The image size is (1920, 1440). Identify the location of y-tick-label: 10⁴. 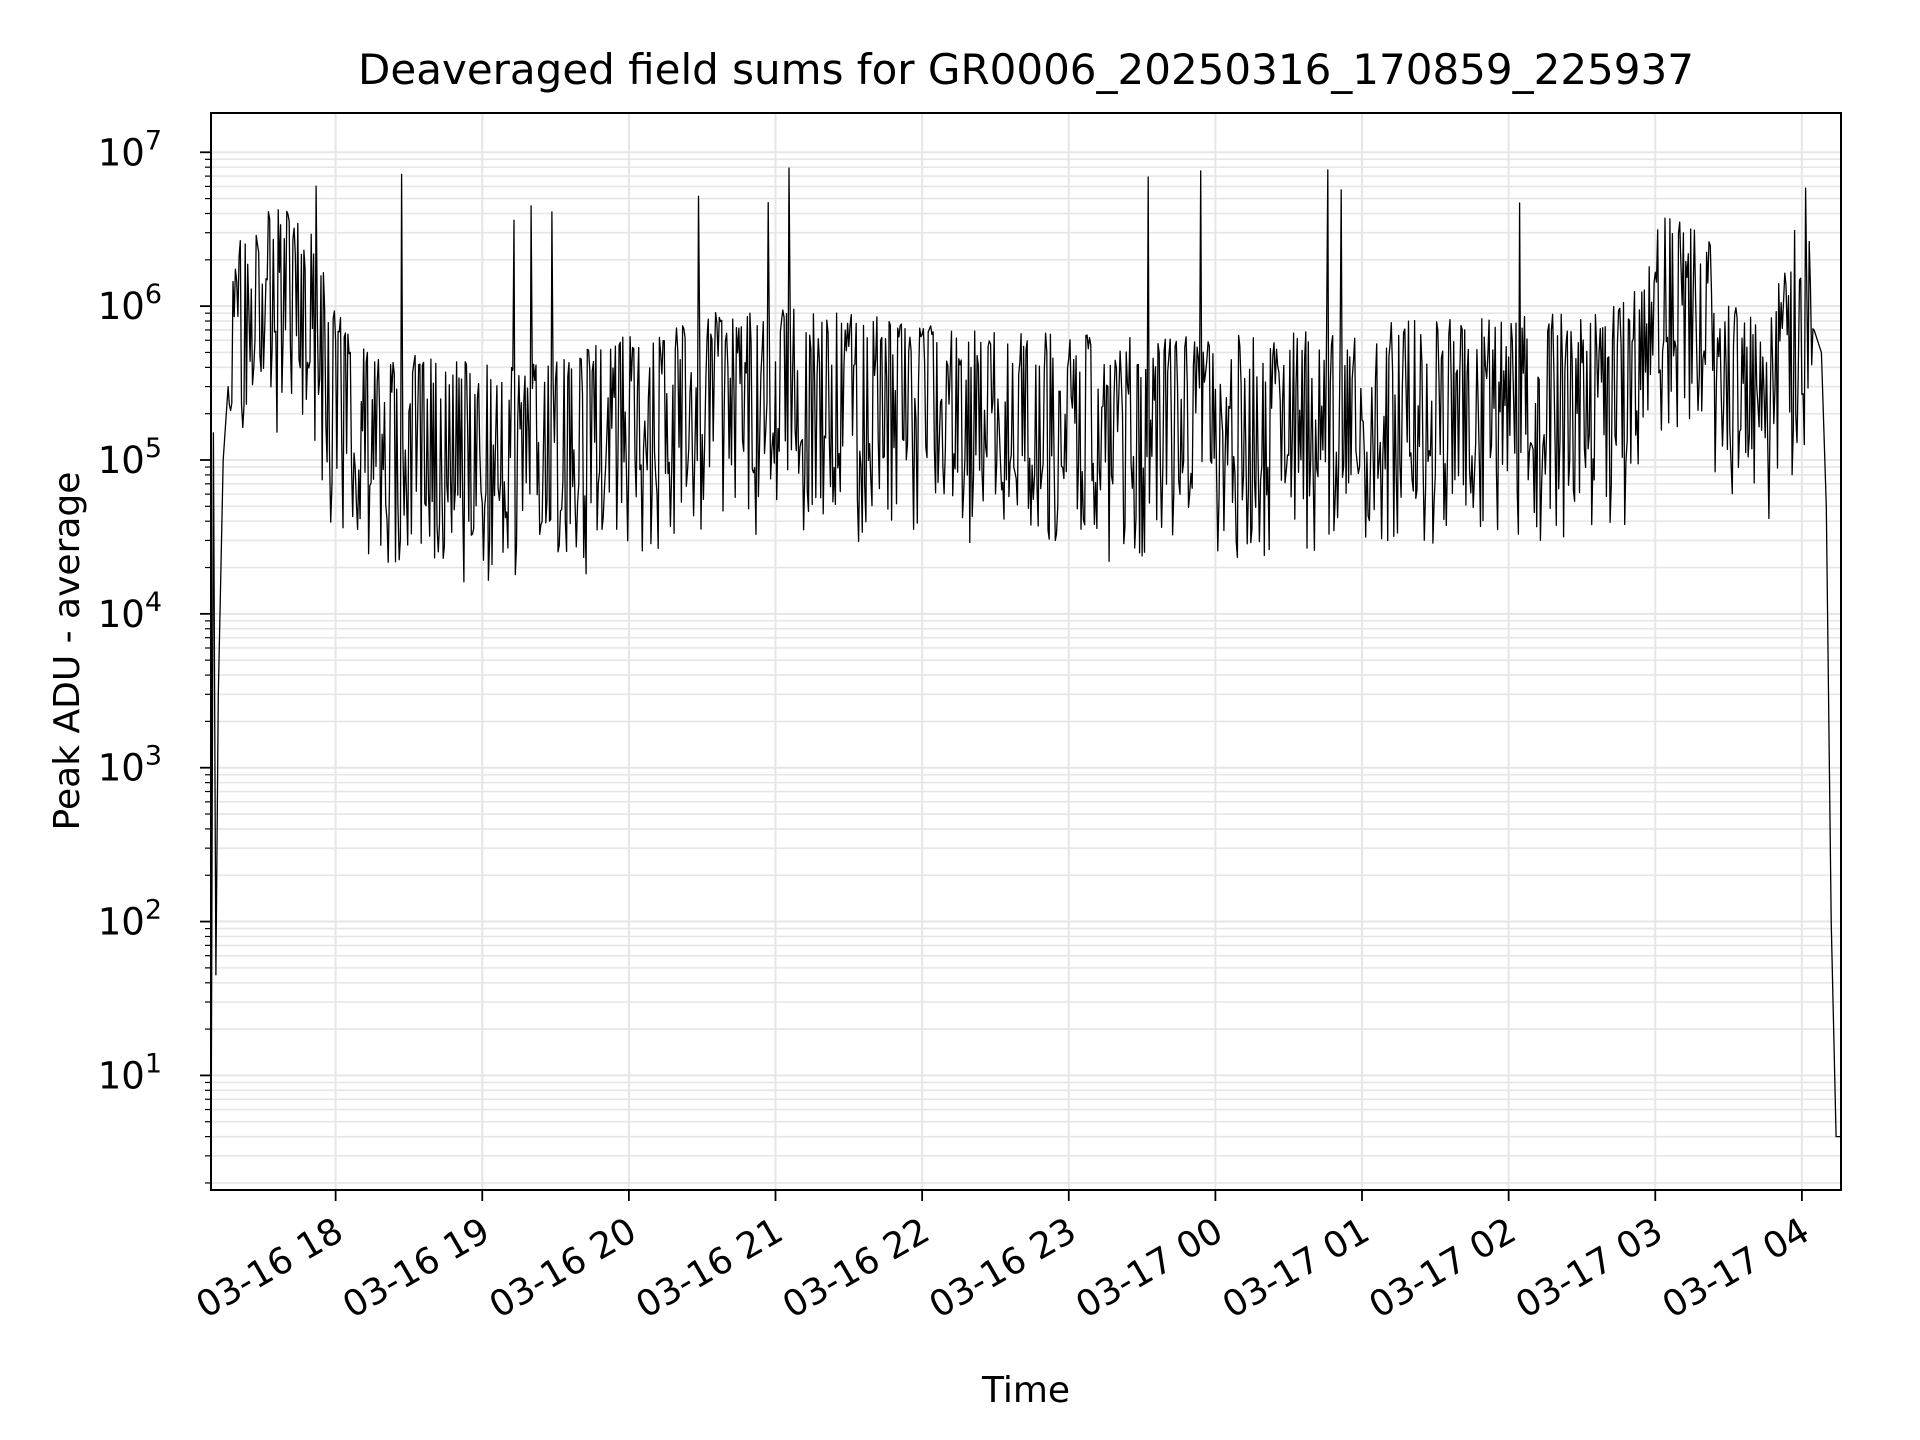
(130, 611).